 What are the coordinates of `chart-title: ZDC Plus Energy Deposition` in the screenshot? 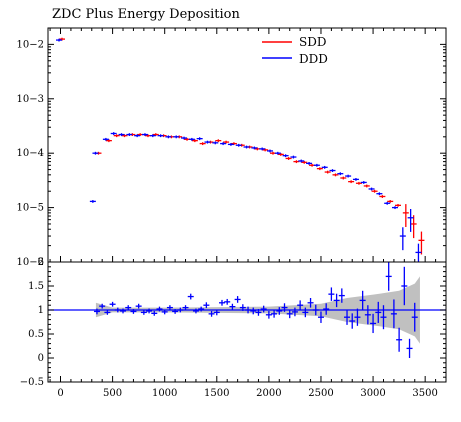 It's located at (146, 14).